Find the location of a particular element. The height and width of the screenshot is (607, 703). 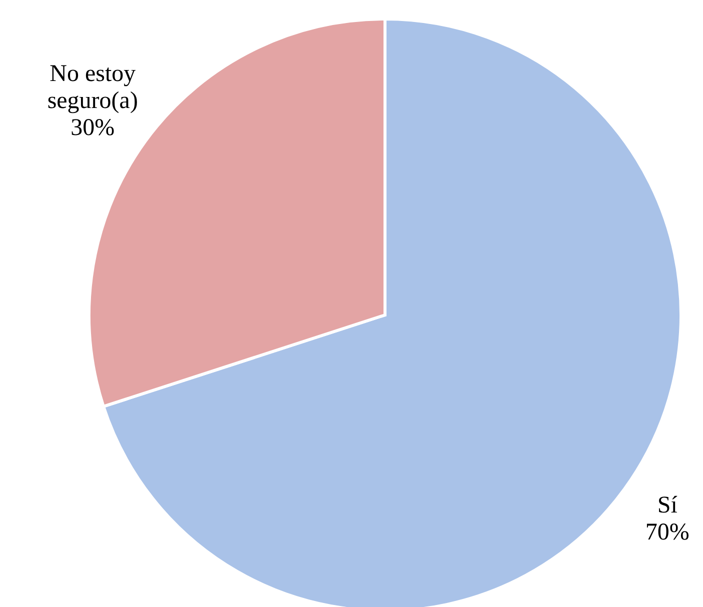

data-label: 30% is located at coordinates (92, 128).